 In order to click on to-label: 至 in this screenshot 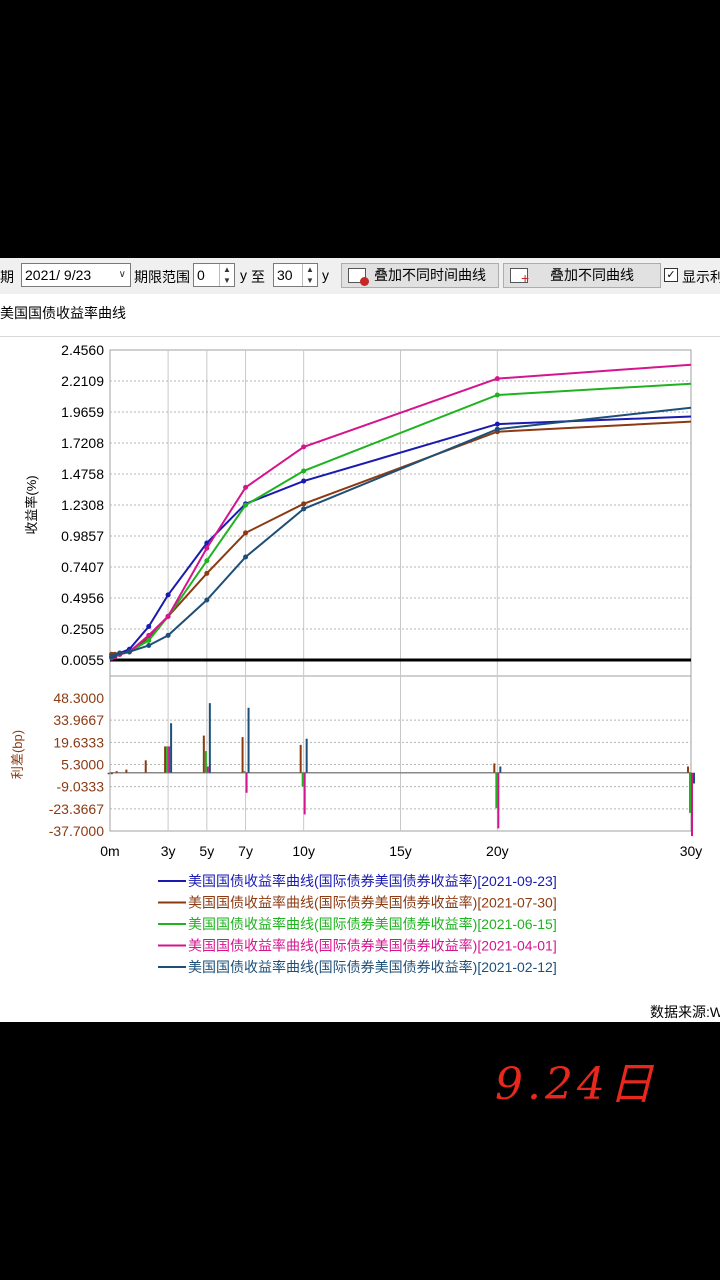, I will do `click(258, 277)`.